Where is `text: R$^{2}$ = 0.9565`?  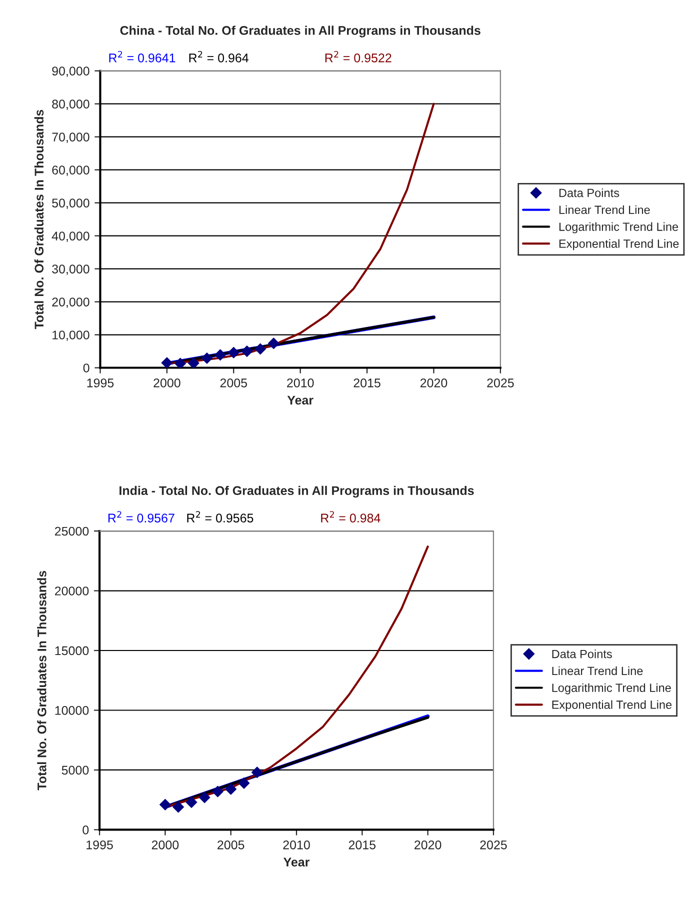 text: R$^{2}$ = 0.9565 is located at coordinates (220, 516).